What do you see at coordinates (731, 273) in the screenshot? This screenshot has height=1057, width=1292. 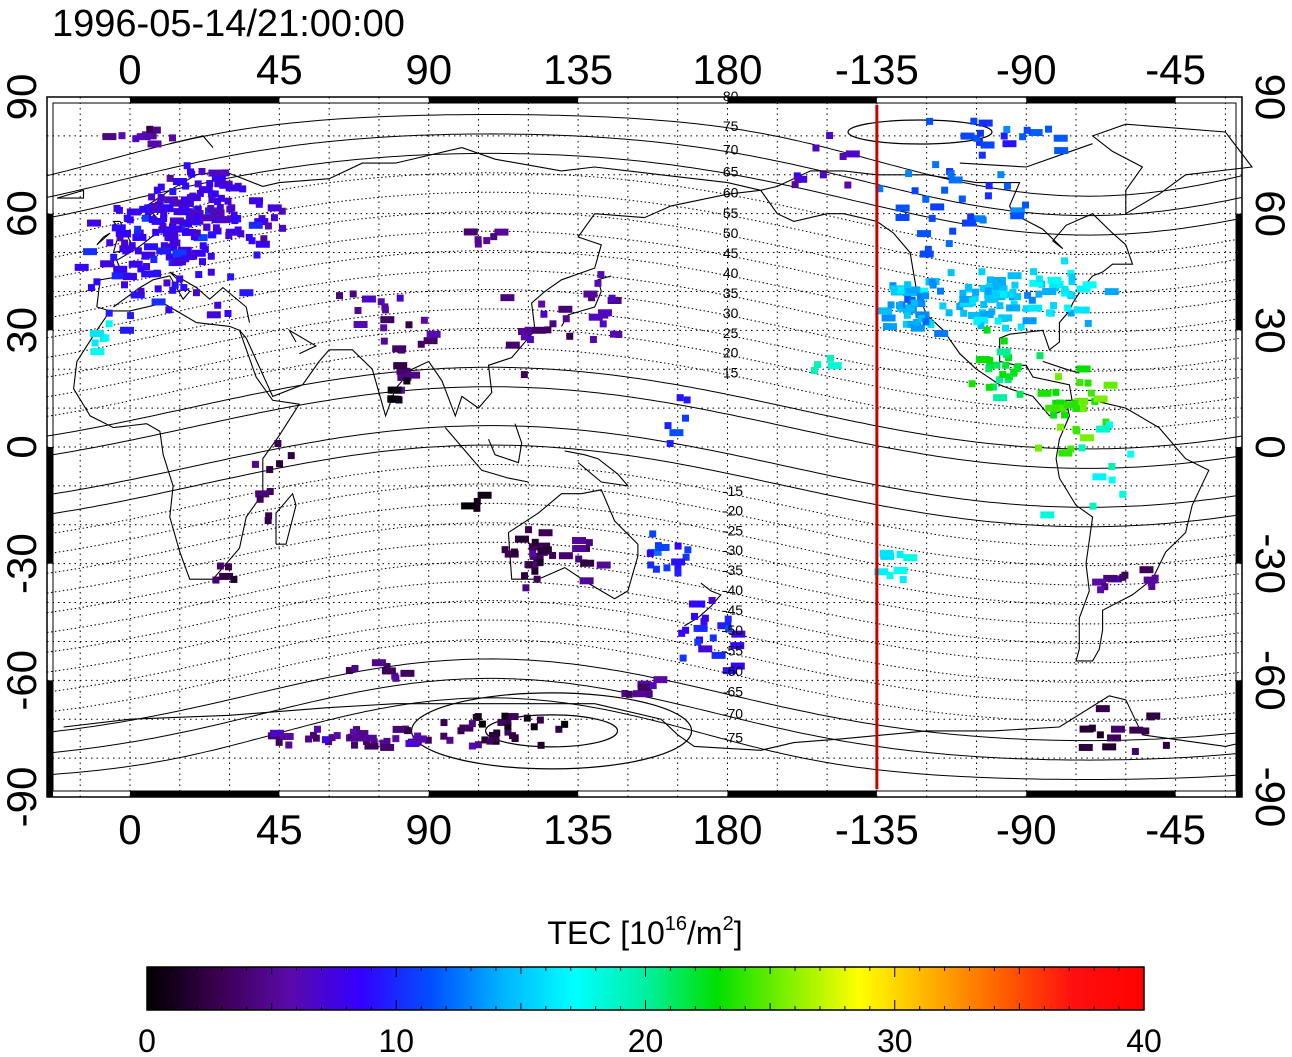 I see `magnetic-lat-label: 40` at bounding box center [731, 273].